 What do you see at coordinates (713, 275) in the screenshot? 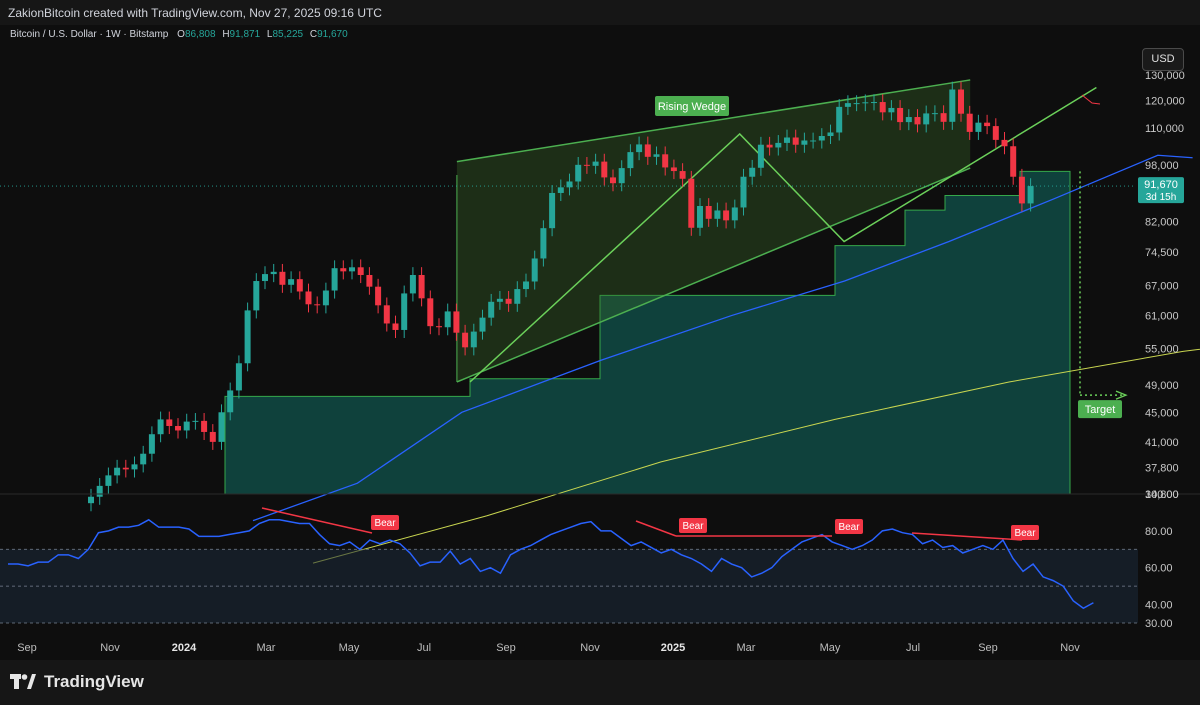
I see `wedge-lower-line` at bounding box center [713, 275].